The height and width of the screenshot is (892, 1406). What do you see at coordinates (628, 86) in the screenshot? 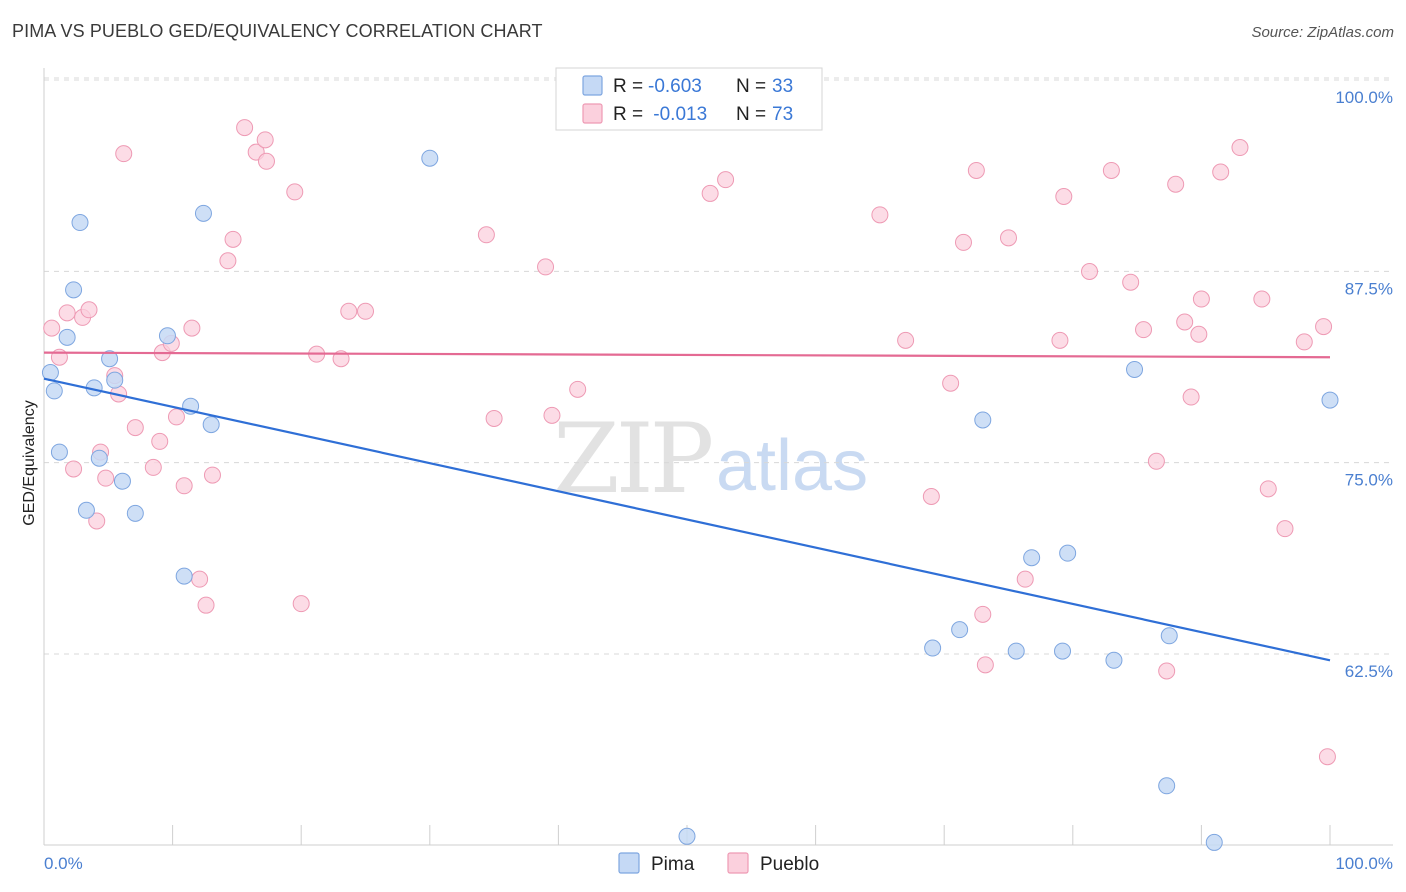
I see `pima-r-label: R =` at bounding box center [628, 86].